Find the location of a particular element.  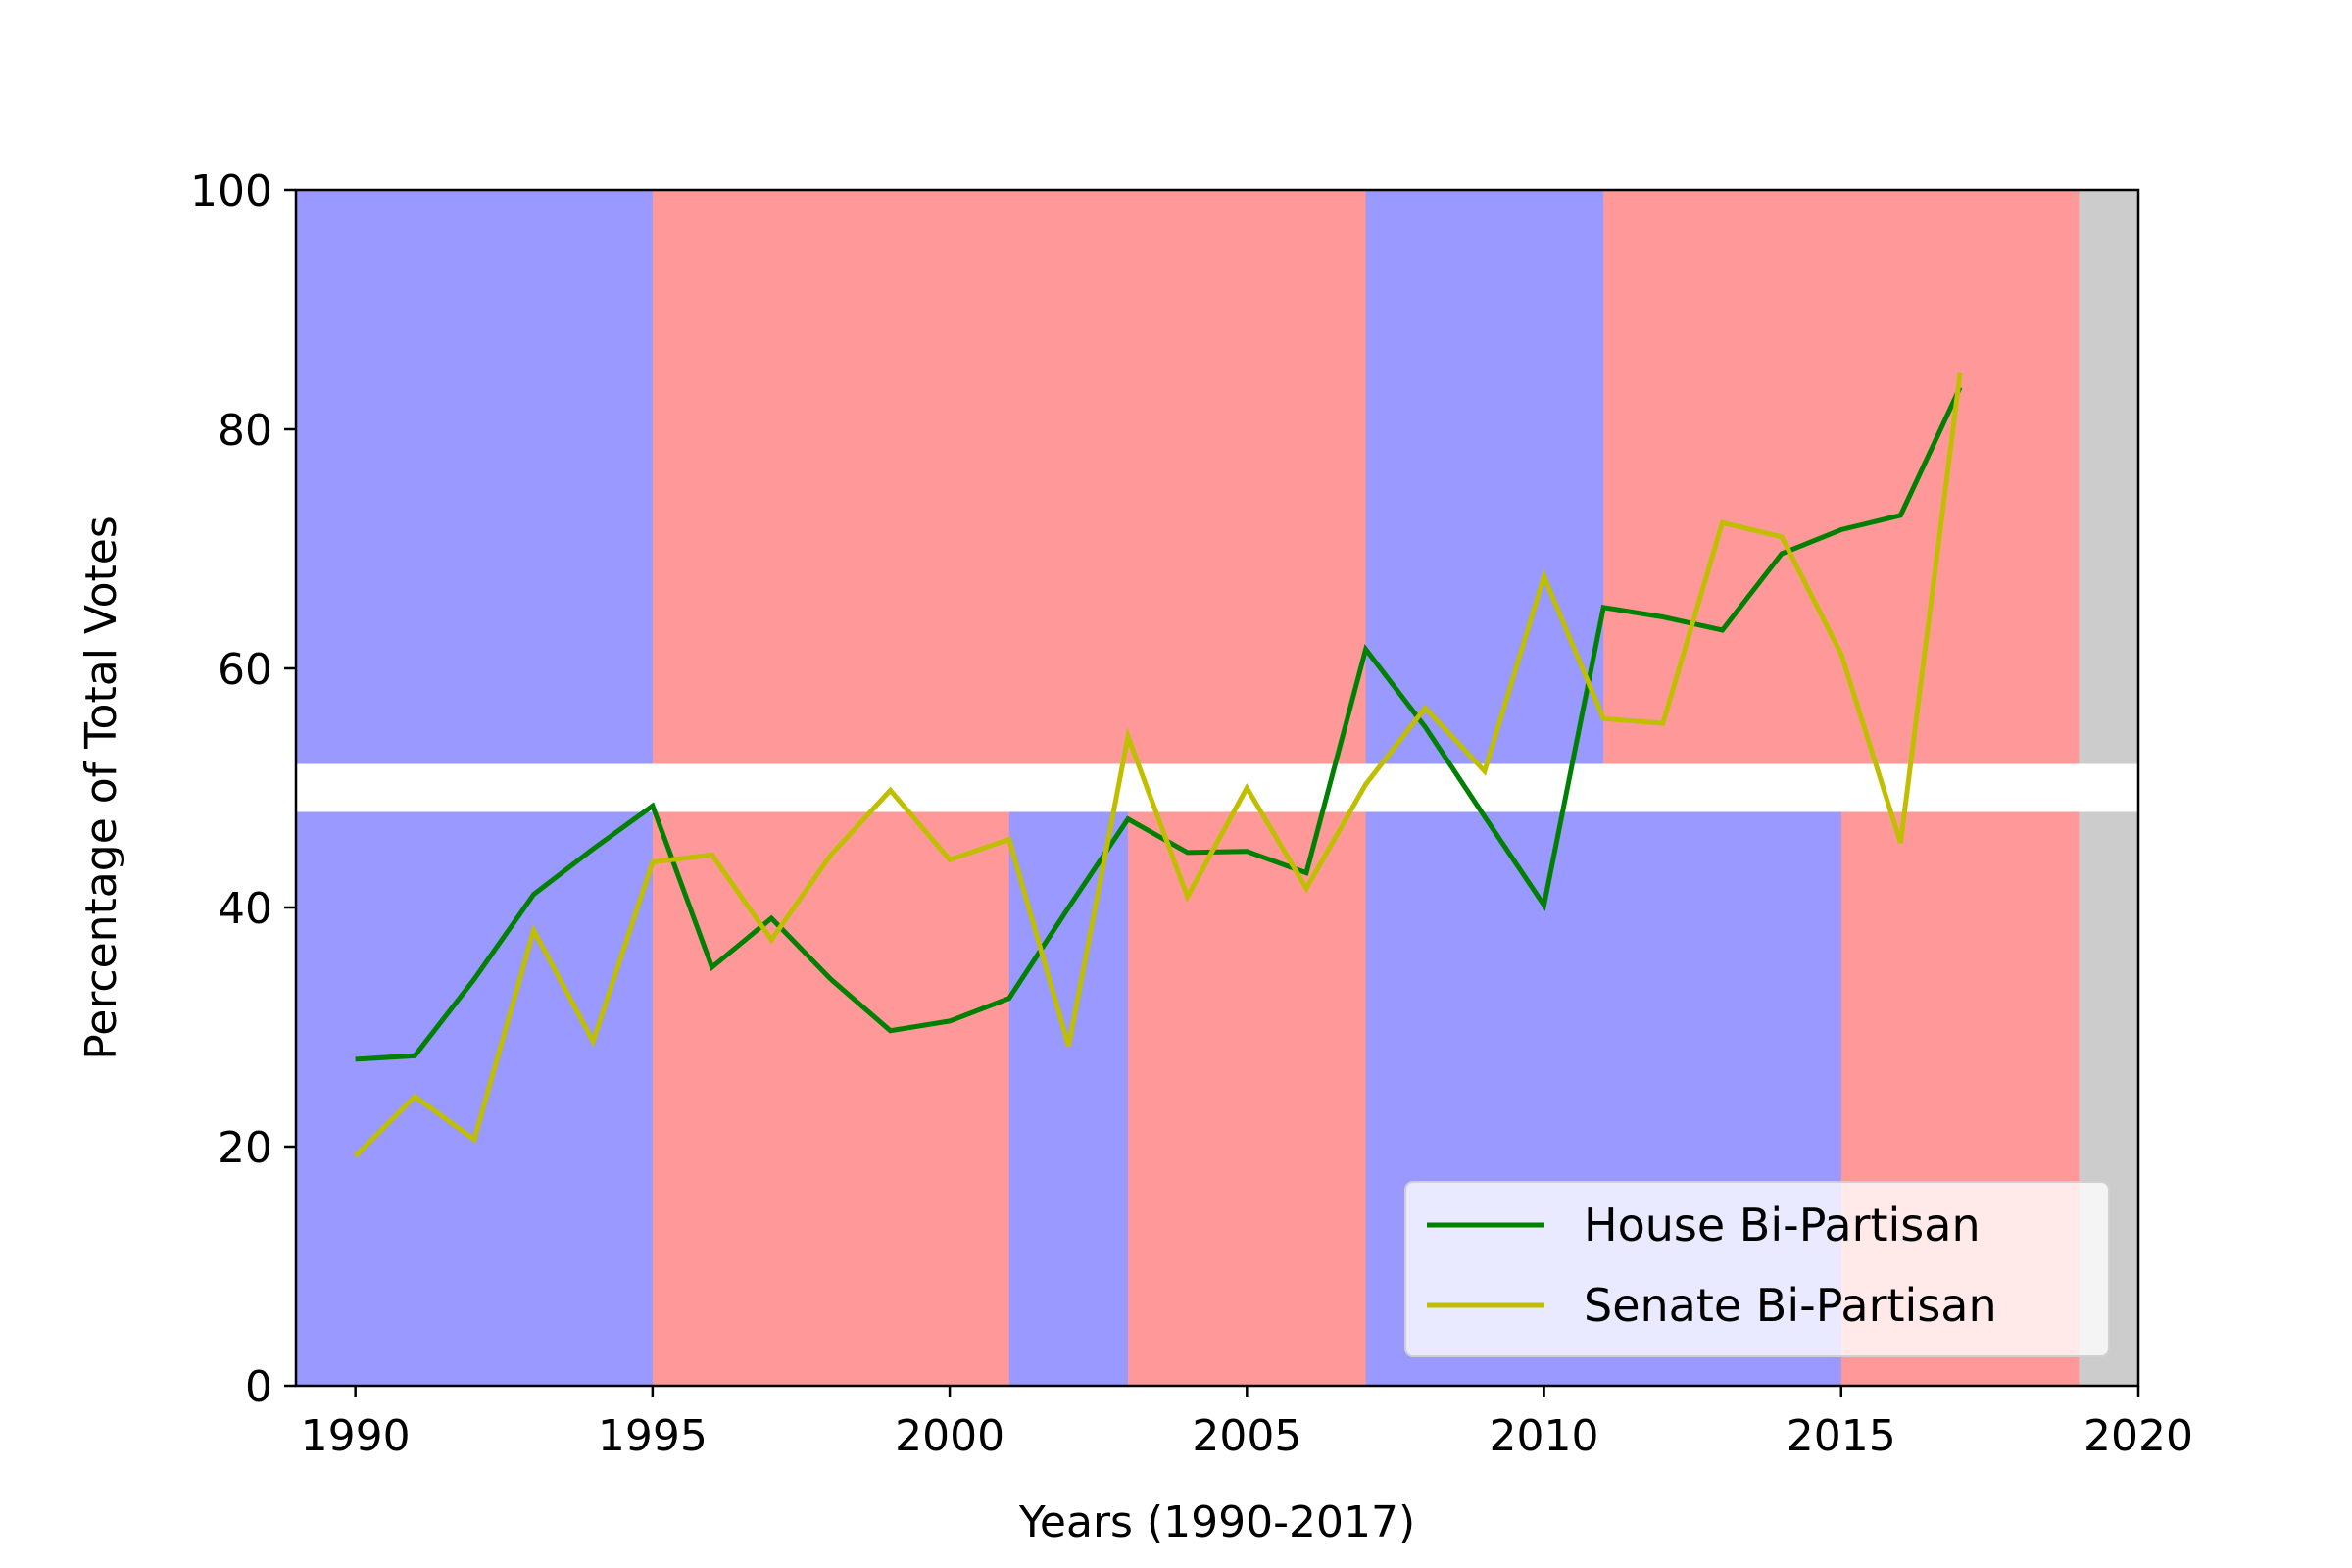

legend-box is located at coordinates (1757, 1269).